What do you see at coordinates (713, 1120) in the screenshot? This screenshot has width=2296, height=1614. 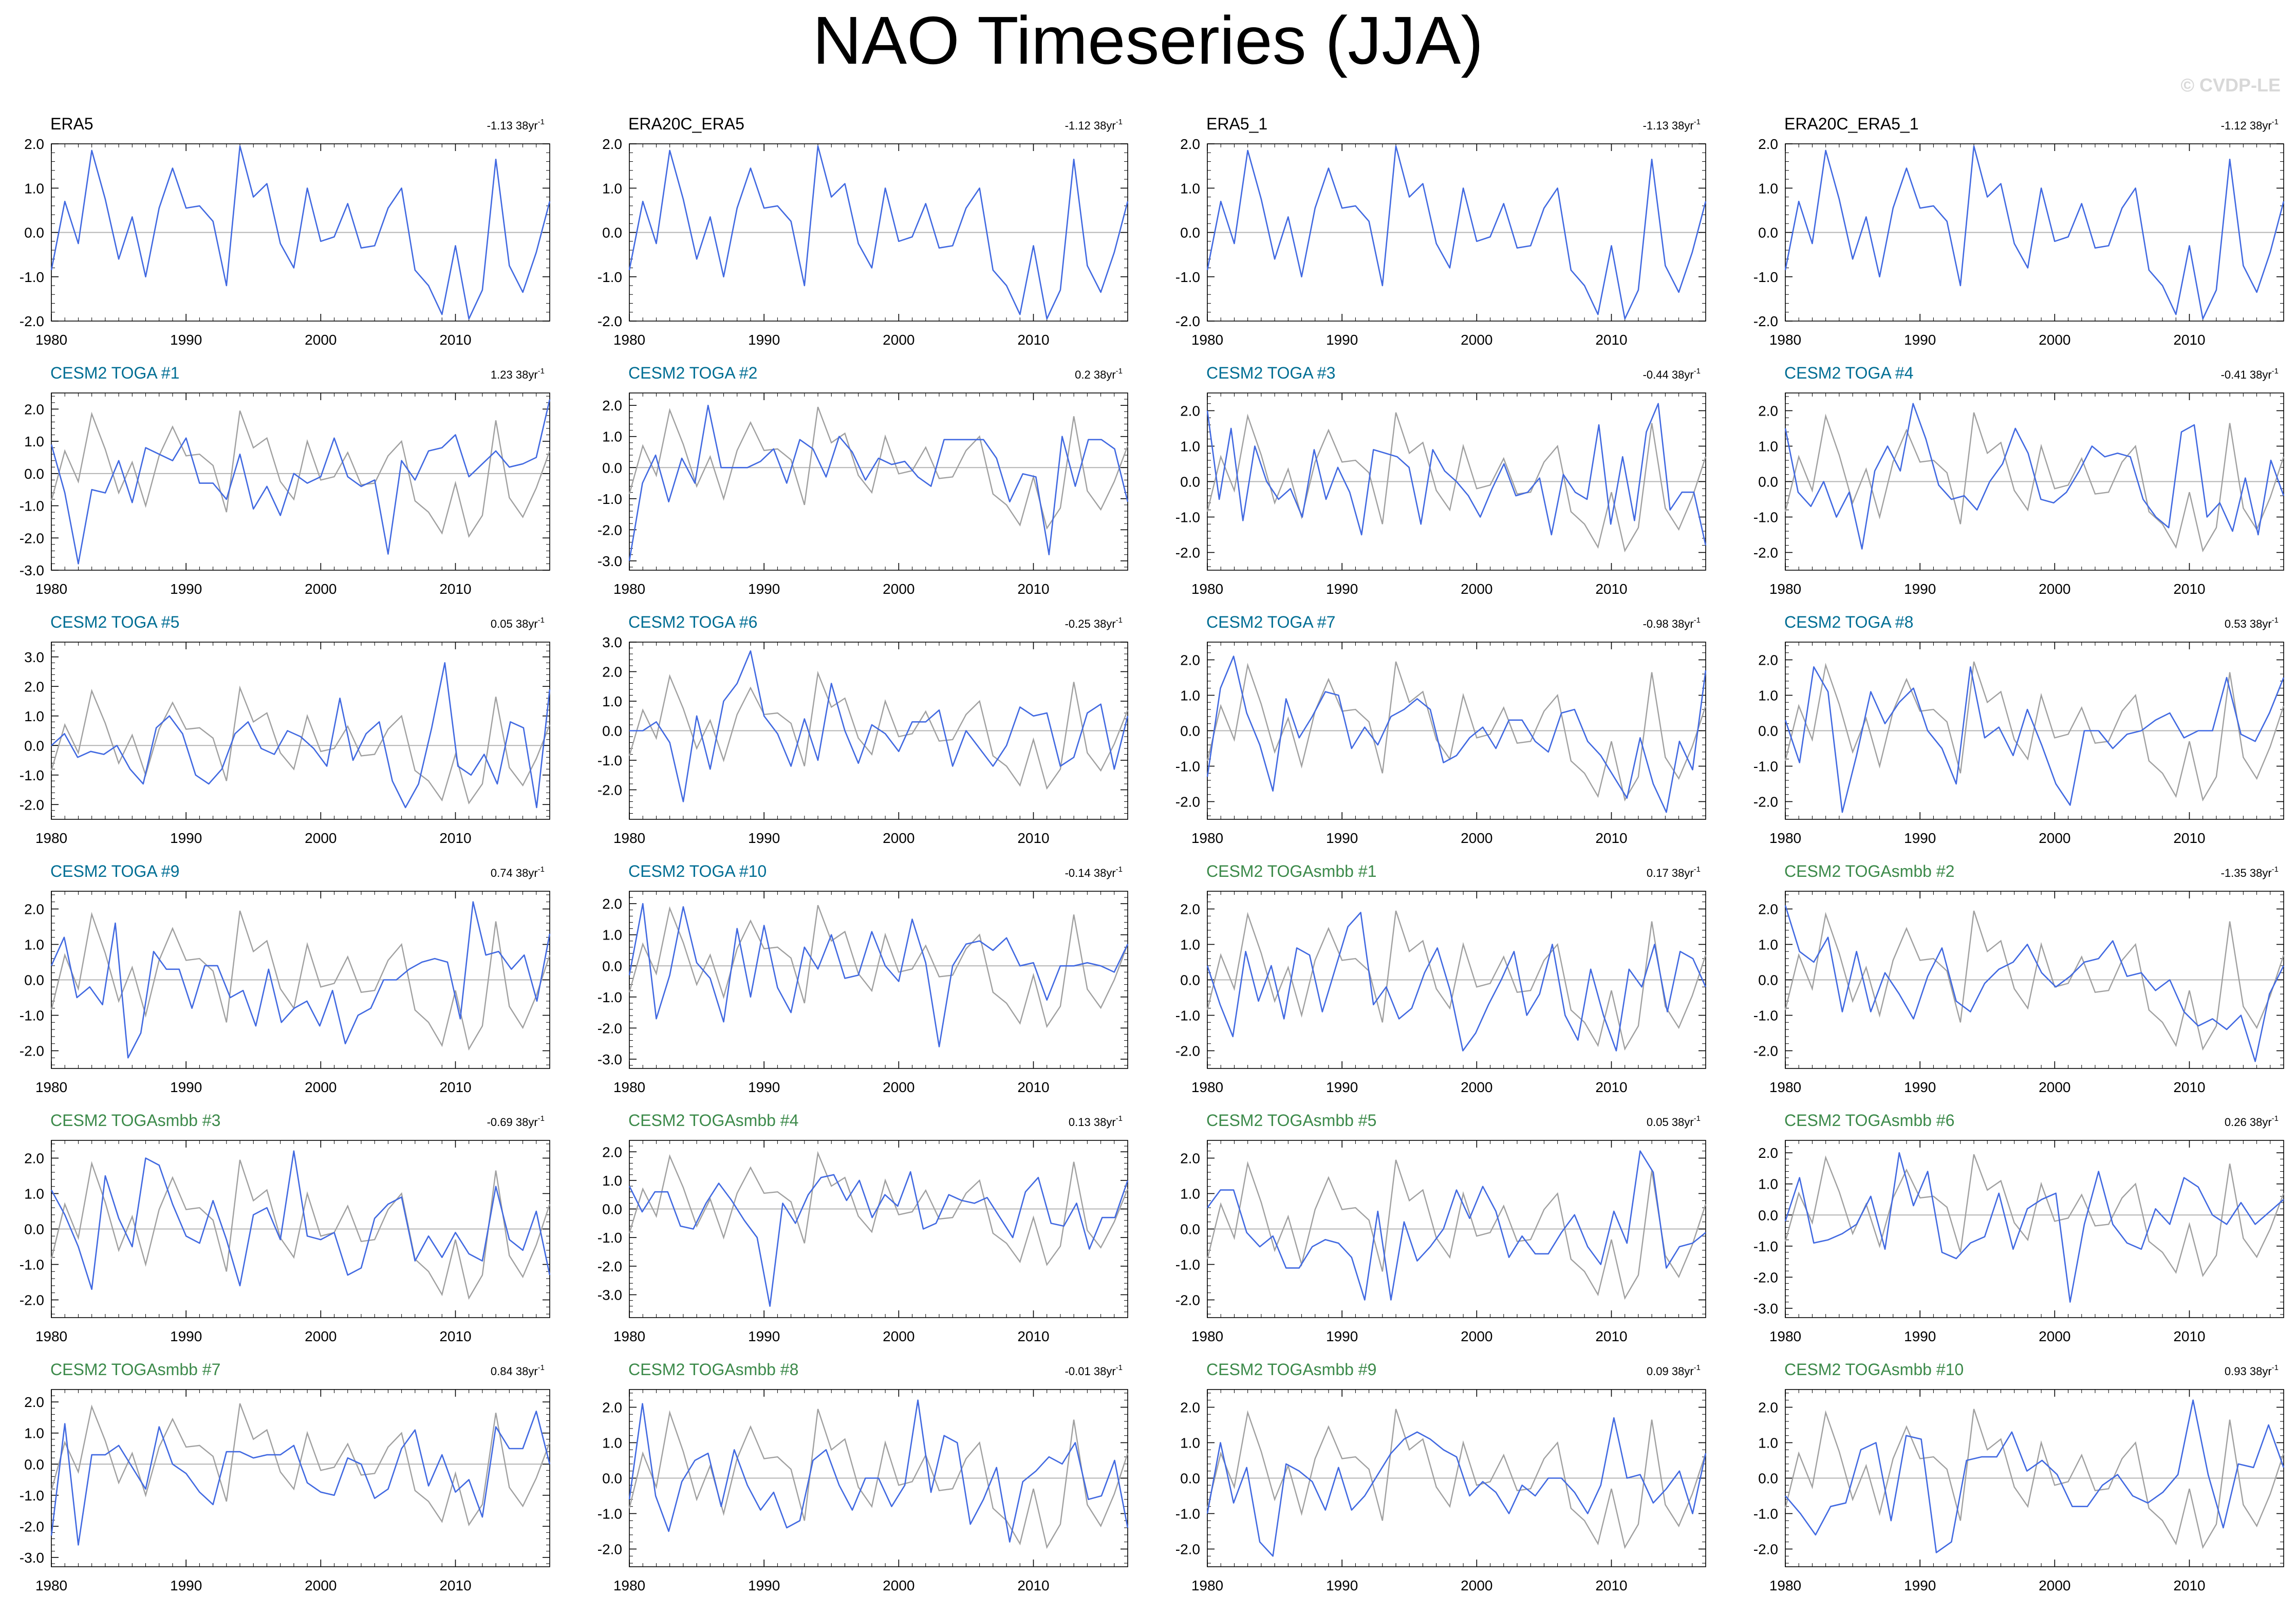 I see `panel-title: CESM2 TOGAsmbb #4` at bounding box center [713, 1120].